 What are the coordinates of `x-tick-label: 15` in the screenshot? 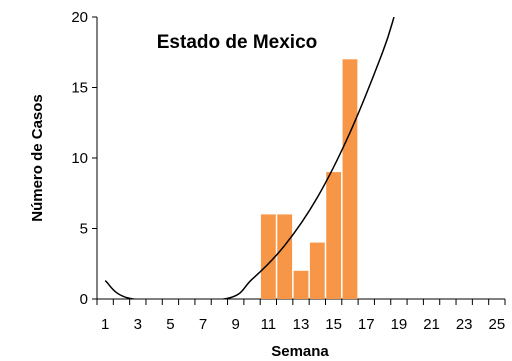 It's located at (333, 324).